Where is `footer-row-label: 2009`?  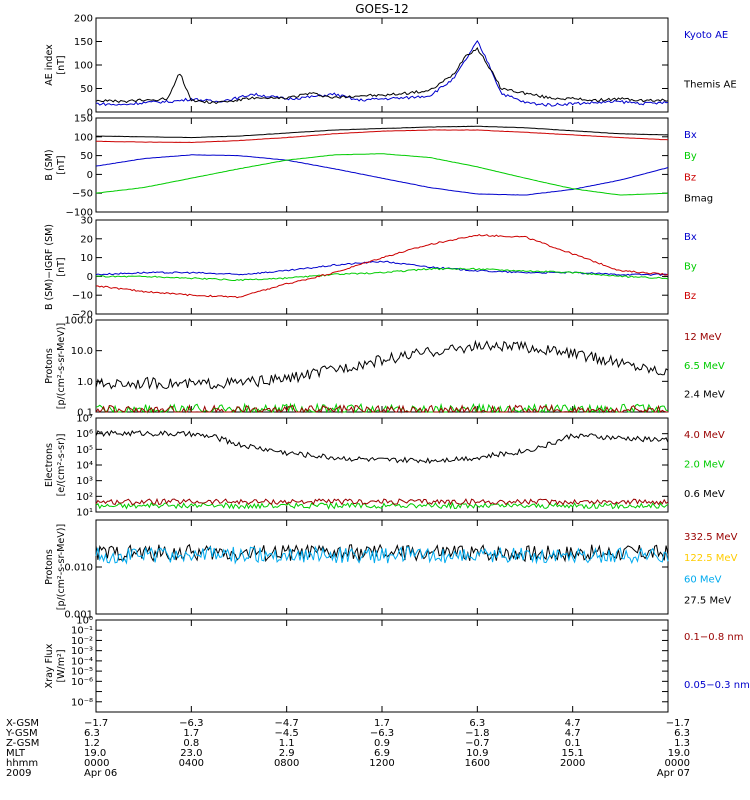 footer-row-label: 2009 is located at coordinates (18, 773).